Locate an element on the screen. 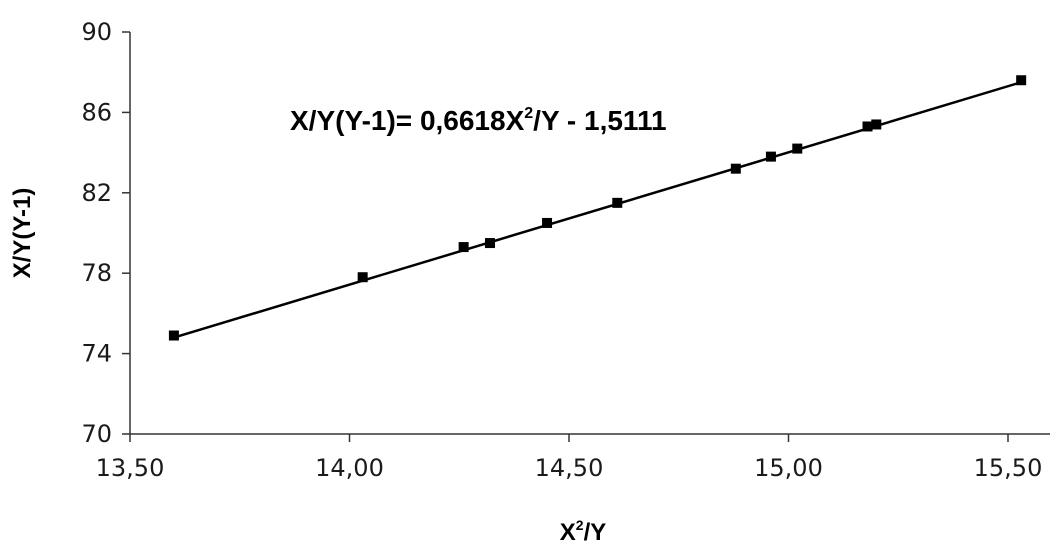 The width and height of the screenshot is (1050, 550). x-axis-title-rest: /Y is located at coordinates (595, 532).